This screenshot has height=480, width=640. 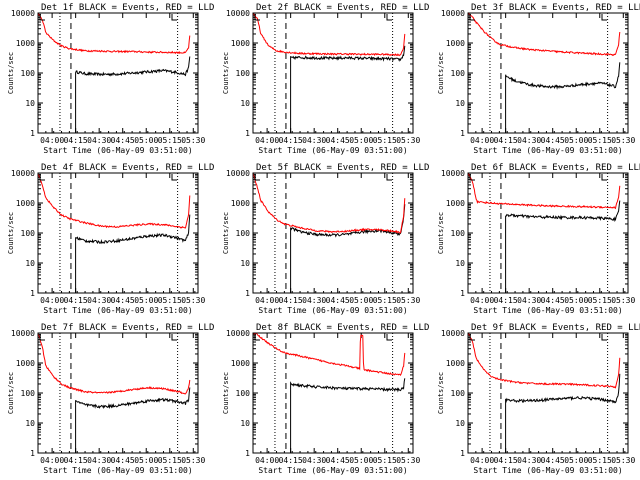 What do you see at coordinates (555, 168) in the screenshot?
I see `panel-title: Det 6f BLACK = Events, RED = LLD` at bounding box center [555, 168].